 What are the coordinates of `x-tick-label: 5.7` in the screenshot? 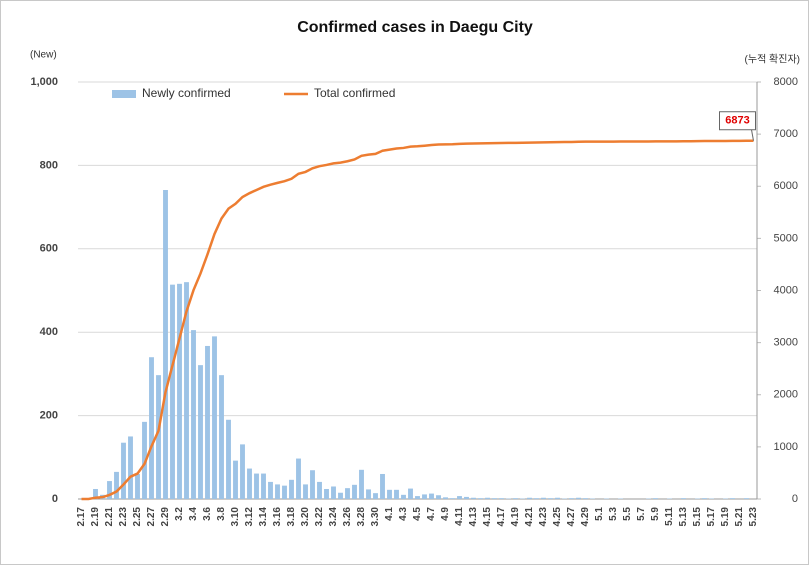 It's located at (641, 514).